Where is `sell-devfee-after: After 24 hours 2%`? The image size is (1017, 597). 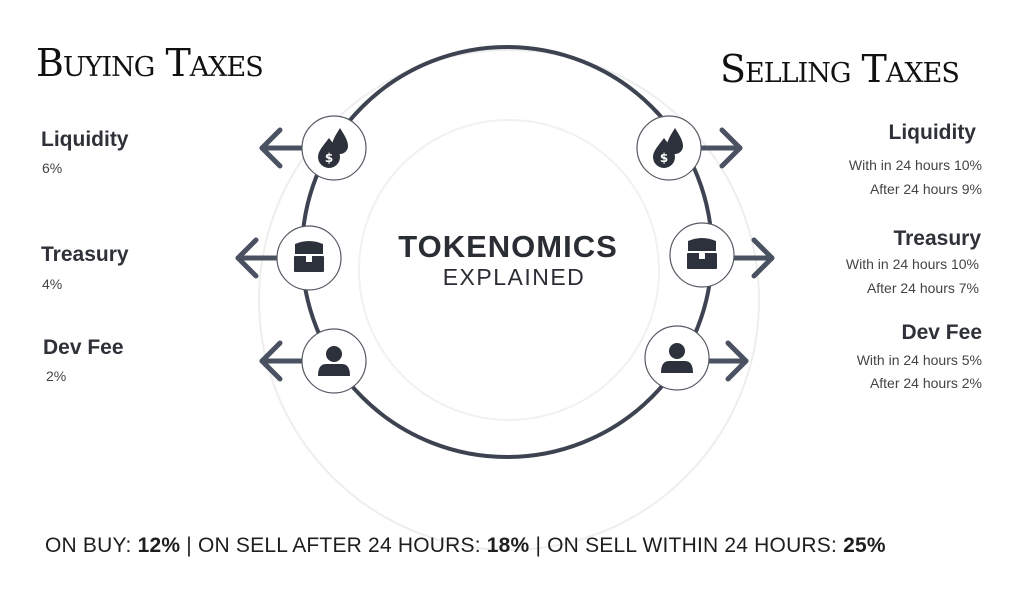 sell-devfee-after: After 24 hours 2% is located at coordinates (925, 383).